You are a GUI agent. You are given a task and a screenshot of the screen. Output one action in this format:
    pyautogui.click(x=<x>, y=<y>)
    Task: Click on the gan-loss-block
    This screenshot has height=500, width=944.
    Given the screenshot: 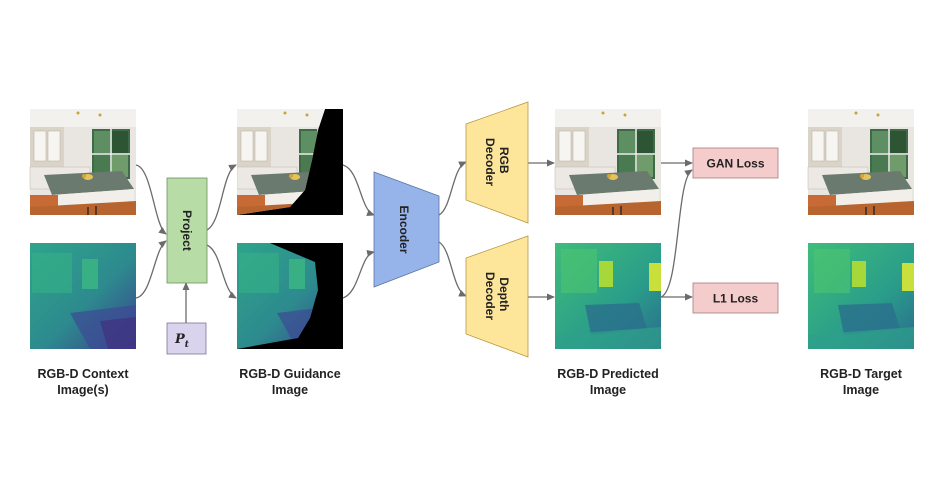 What is the action you would take?
    pyautogui.click(x=735, y=163)
    